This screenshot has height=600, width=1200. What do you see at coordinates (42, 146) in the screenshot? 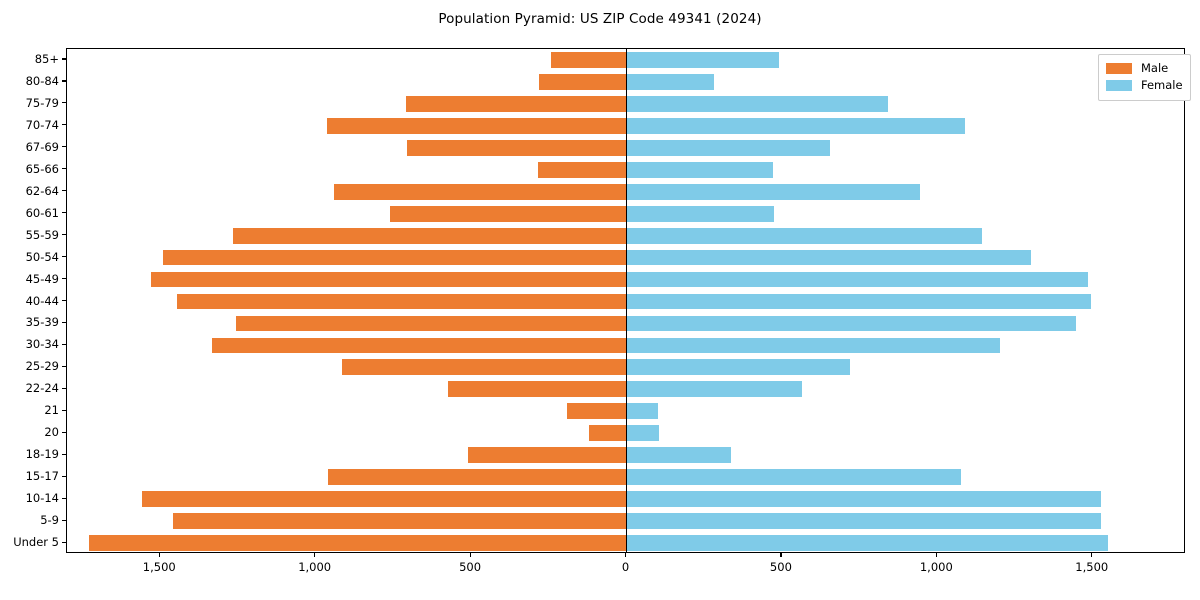
I see `y-axis-tick-label-67-69: 67-69` at bounding box center [42, 146].